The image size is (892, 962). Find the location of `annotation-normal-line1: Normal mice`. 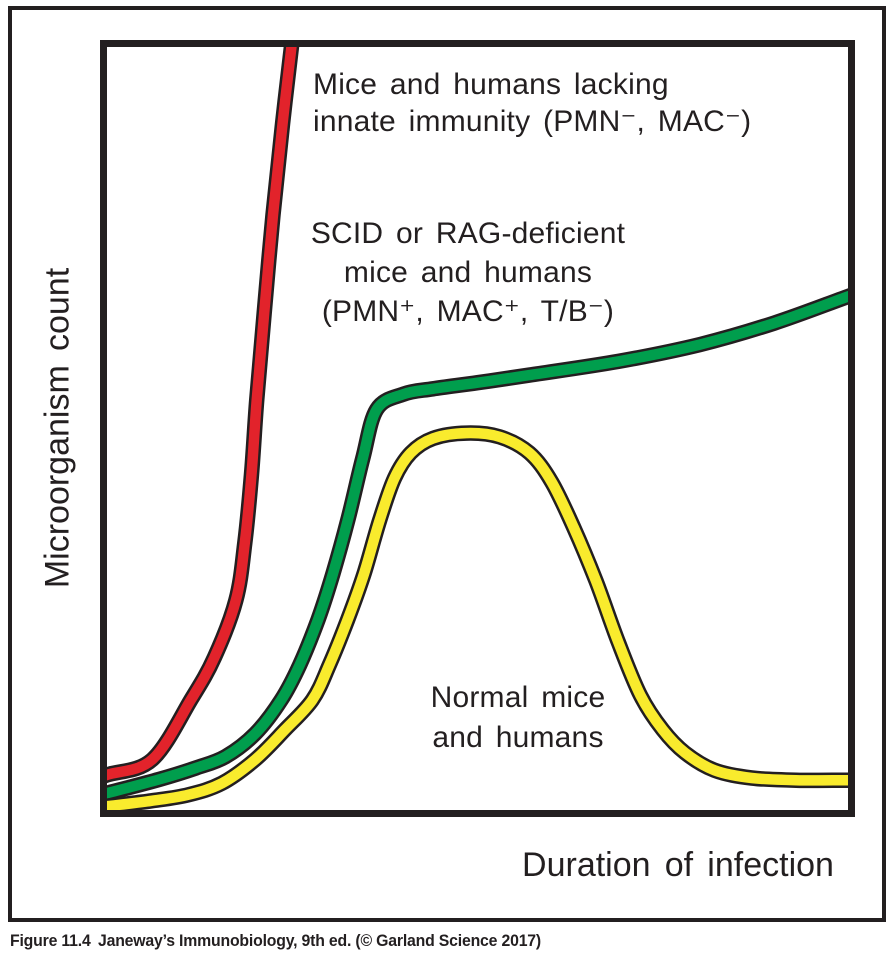

annotation-normal-line1: Normal mice is located at coordinates (518, 697).